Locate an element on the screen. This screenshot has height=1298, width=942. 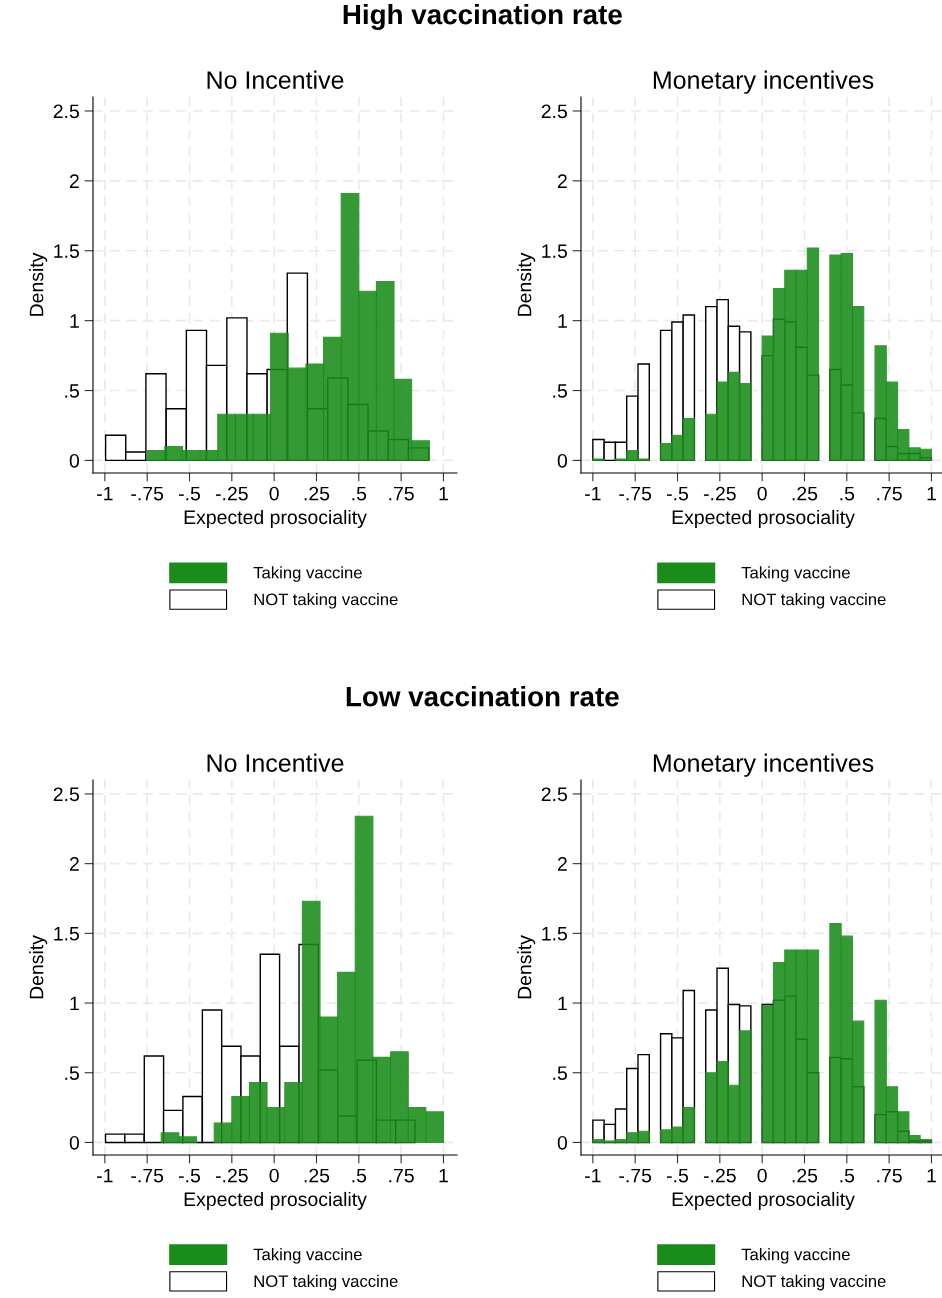
text: High vaccination rate is located at coordinates (482, 17).